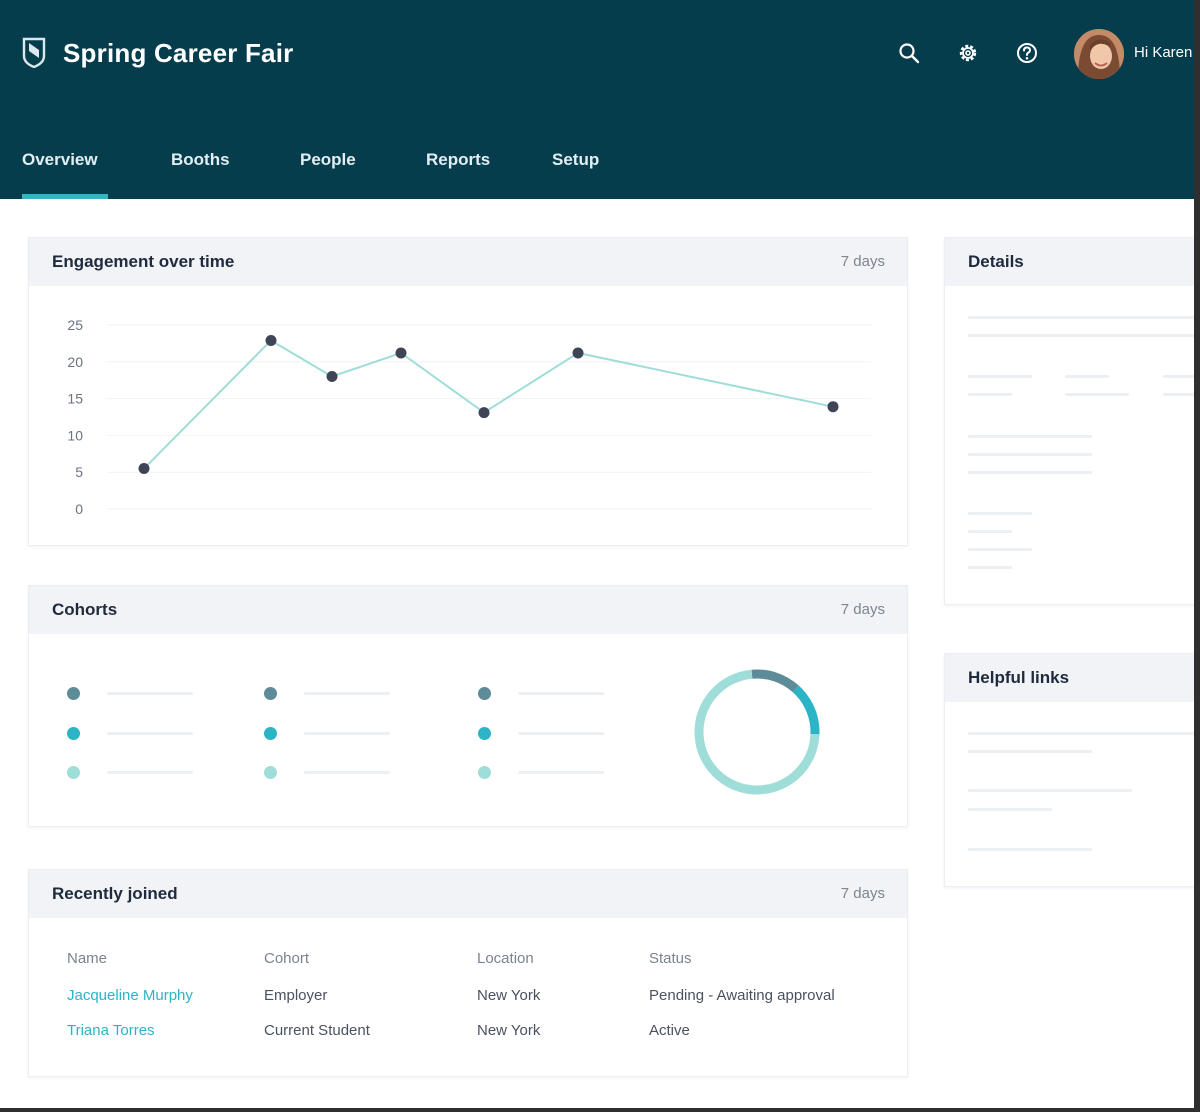 The width and height of the screenshot is (1200, 1112). I want to click on cohorts-card-header: Cohorts 7 days, so click(468, 610).